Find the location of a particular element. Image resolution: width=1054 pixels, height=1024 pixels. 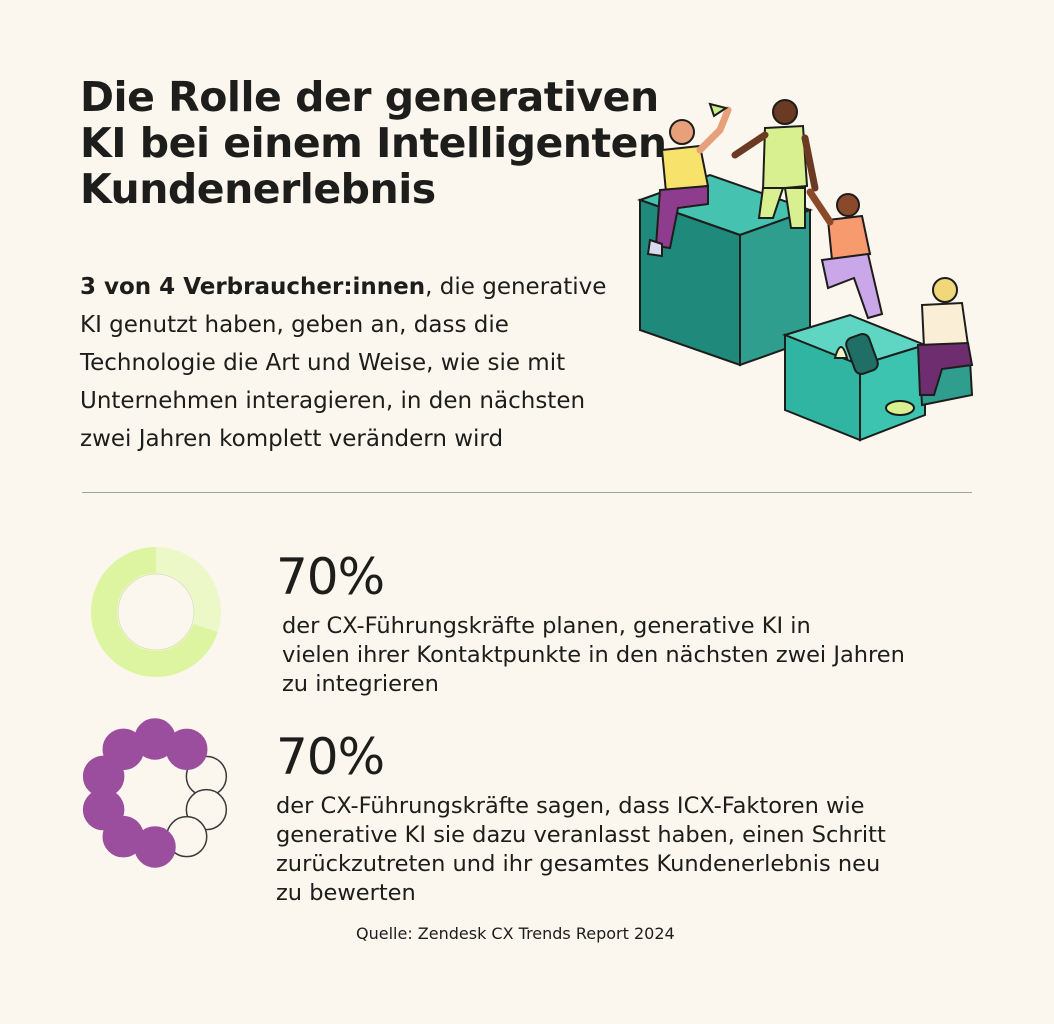

ring-chart-70-percent is located at coordinates (156, 612).